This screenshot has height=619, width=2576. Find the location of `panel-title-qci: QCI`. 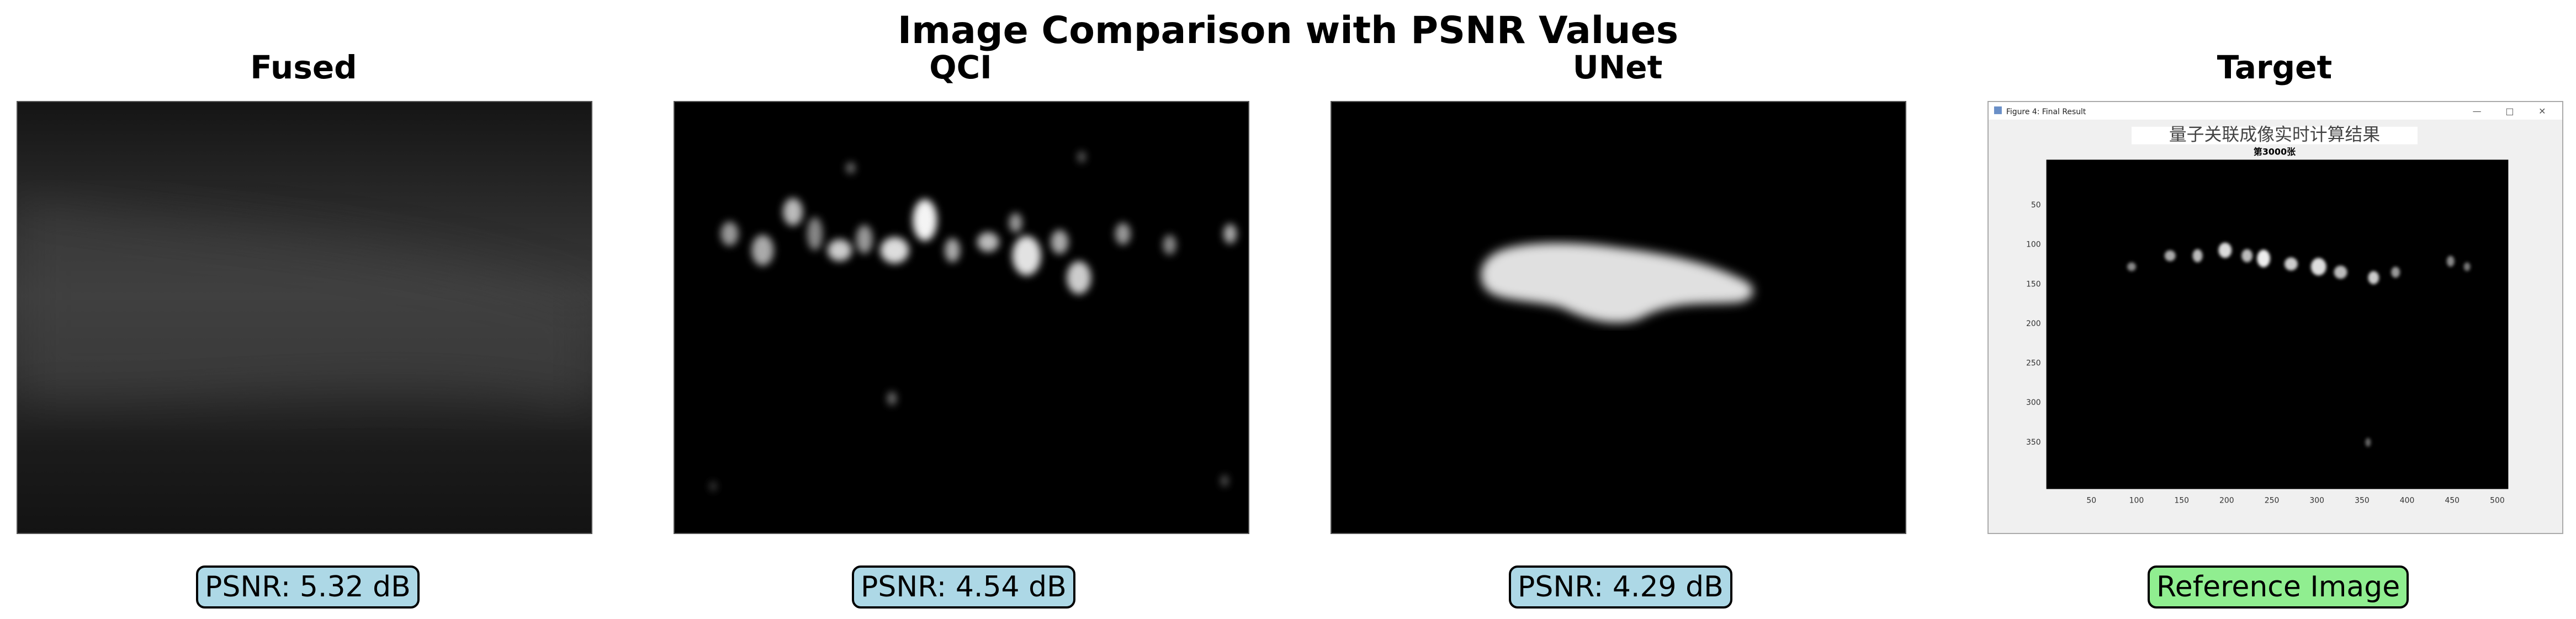

panel-title-qci: QCI is located at coordinates (960, 67).